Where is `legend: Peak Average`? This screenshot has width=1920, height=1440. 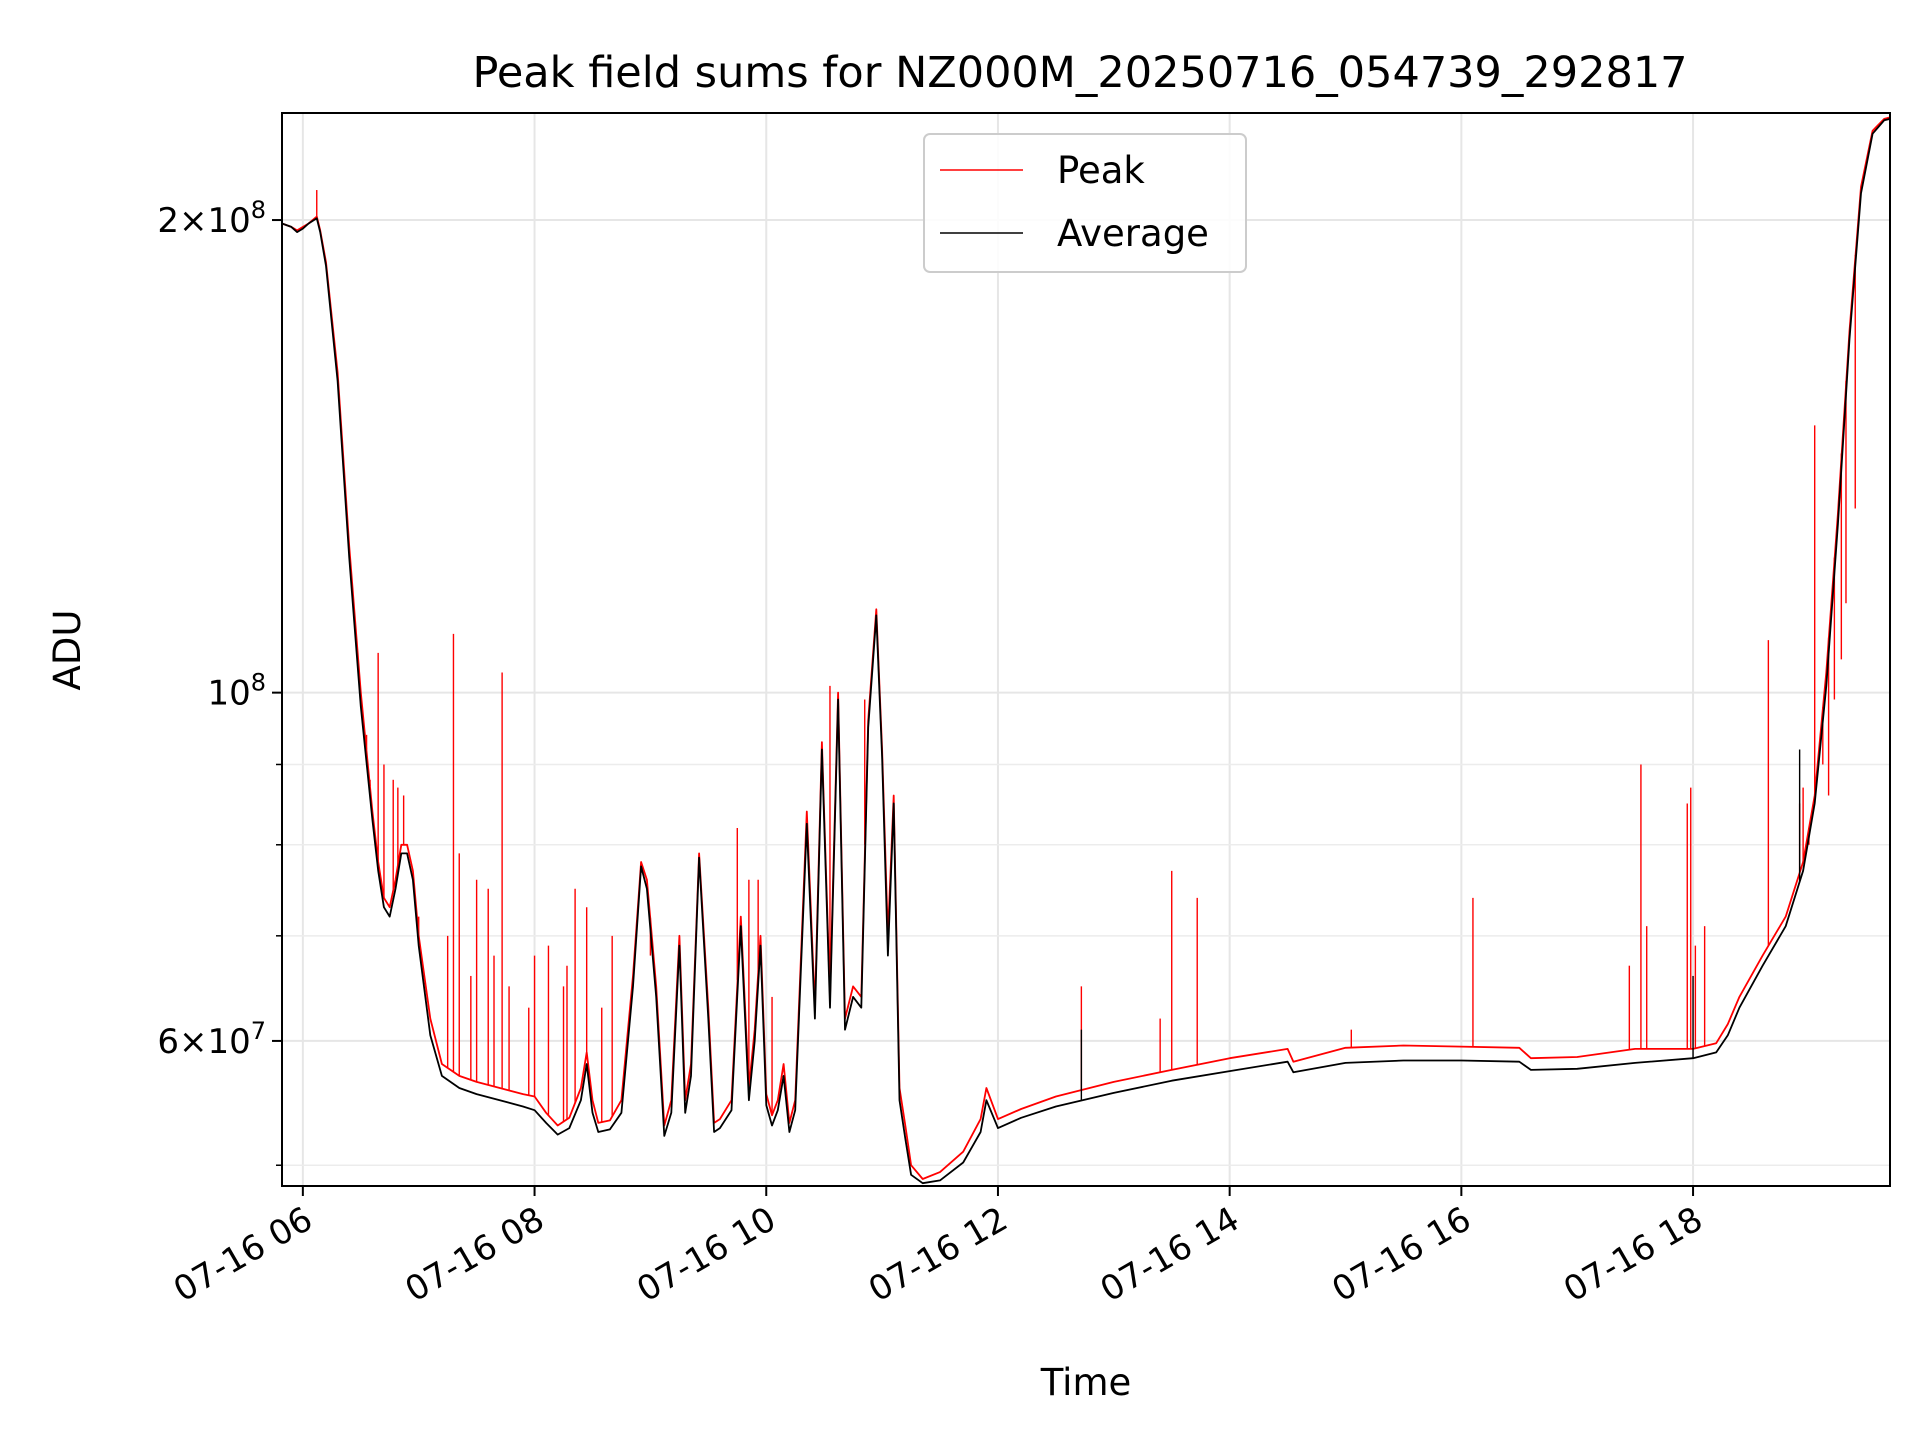 legend: Peak Average is located at coordinates (1085, 203).